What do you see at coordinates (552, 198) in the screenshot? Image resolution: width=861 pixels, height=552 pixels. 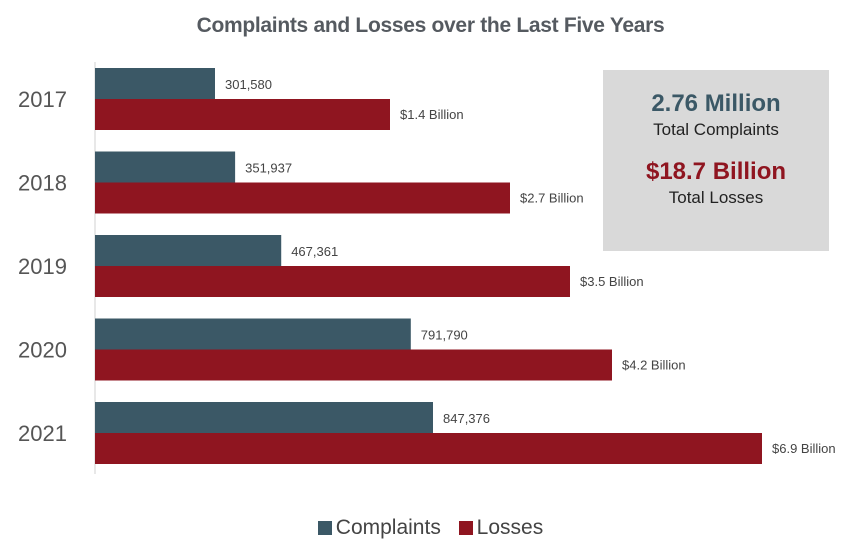 I see `data-label-losses: $2.7 Billion` at bounding box center [552, 198].